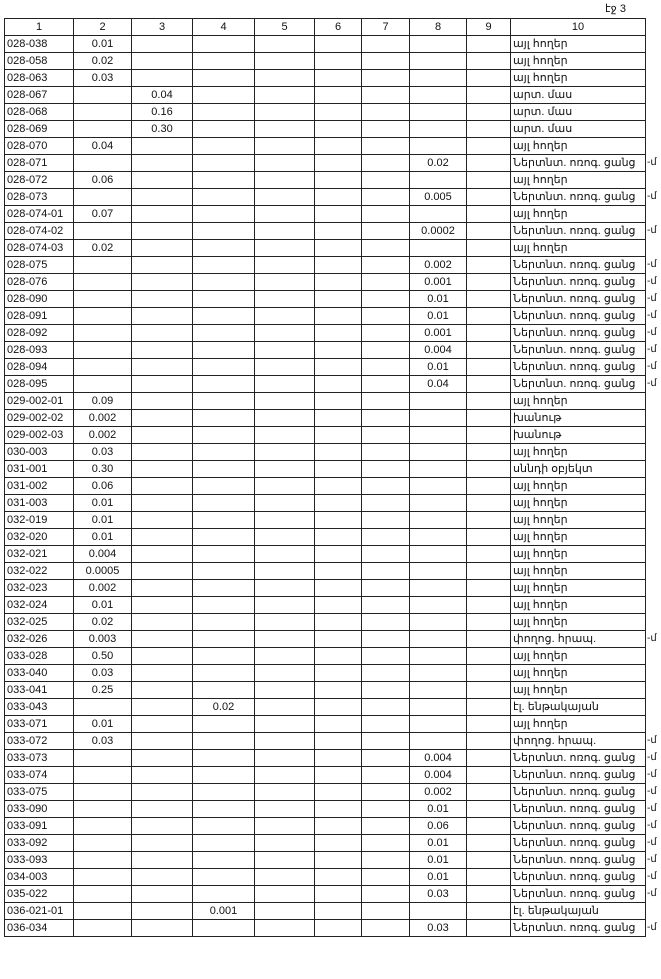 This screenshot has width=661, height=979. Describe the element at coordinates (223, 27) in the screenshot. I see `header-cell: 4` at that location.